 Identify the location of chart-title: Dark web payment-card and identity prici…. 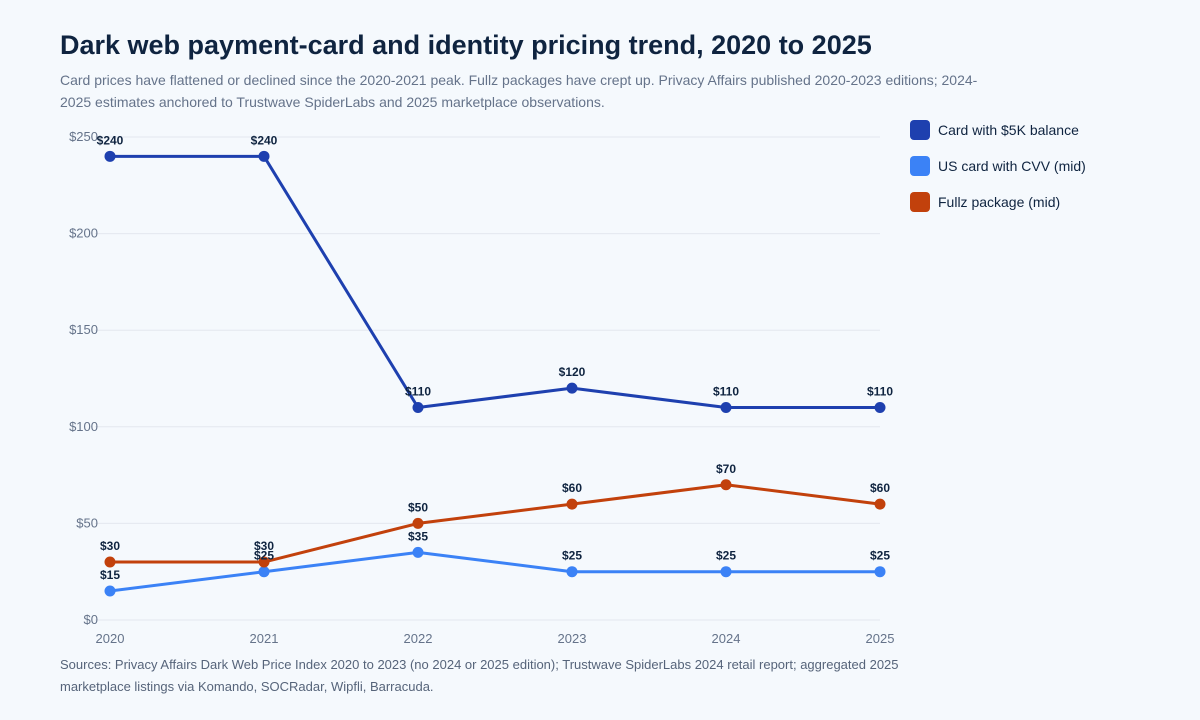
(466, 45).